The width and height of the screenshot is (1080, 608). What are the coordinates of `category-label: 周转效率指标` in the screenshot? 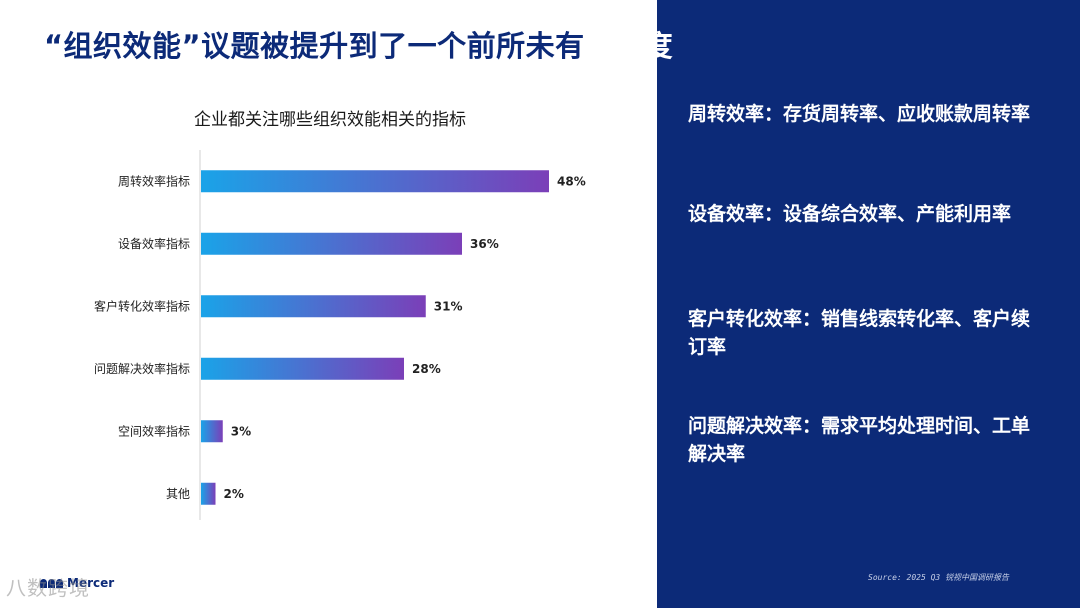 It's located at (154, 180).